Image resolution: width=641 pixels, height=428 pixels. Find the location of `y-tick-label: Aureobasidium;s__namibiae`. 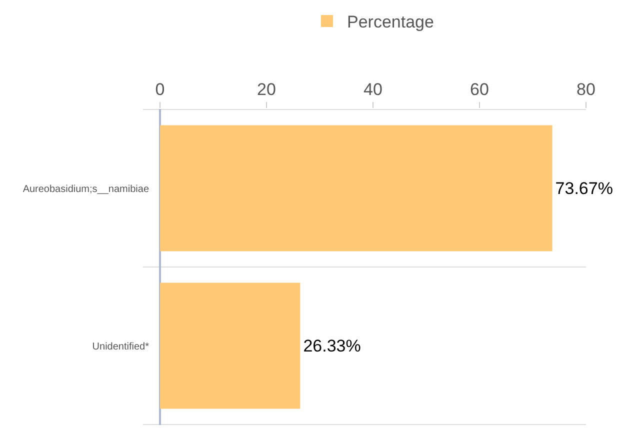

y-tick-label: Aureobasidium;s__namibiae is located at coordinates (86, 189).